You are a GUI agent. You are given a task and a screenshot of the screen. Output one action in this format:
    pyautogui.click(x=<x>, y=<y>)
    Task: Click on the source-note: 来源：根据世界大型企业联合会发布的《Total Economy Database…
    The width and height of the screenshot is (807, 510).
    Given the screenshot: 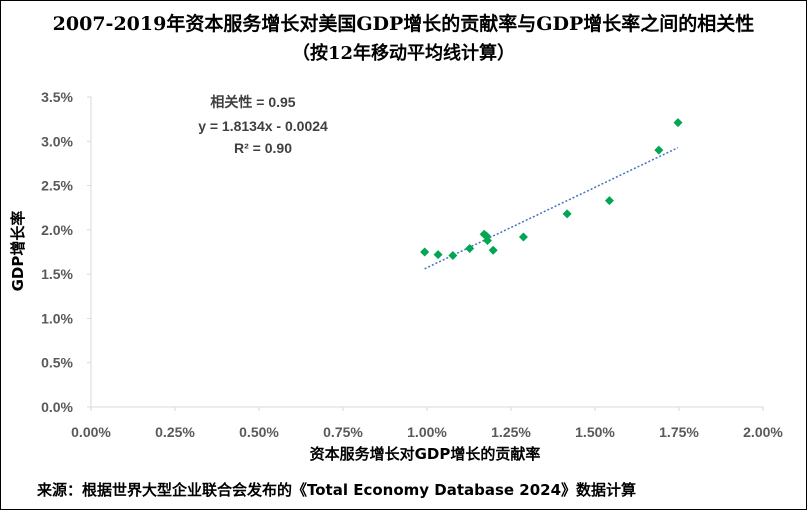 What is the action you would take?
    pyautogui.click(x=337, y=490)
    